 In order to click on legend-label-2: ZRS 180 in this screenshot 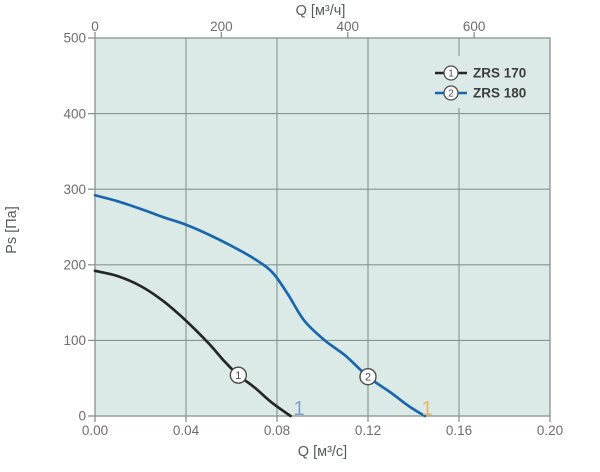, I will do `click(499, 93)`.